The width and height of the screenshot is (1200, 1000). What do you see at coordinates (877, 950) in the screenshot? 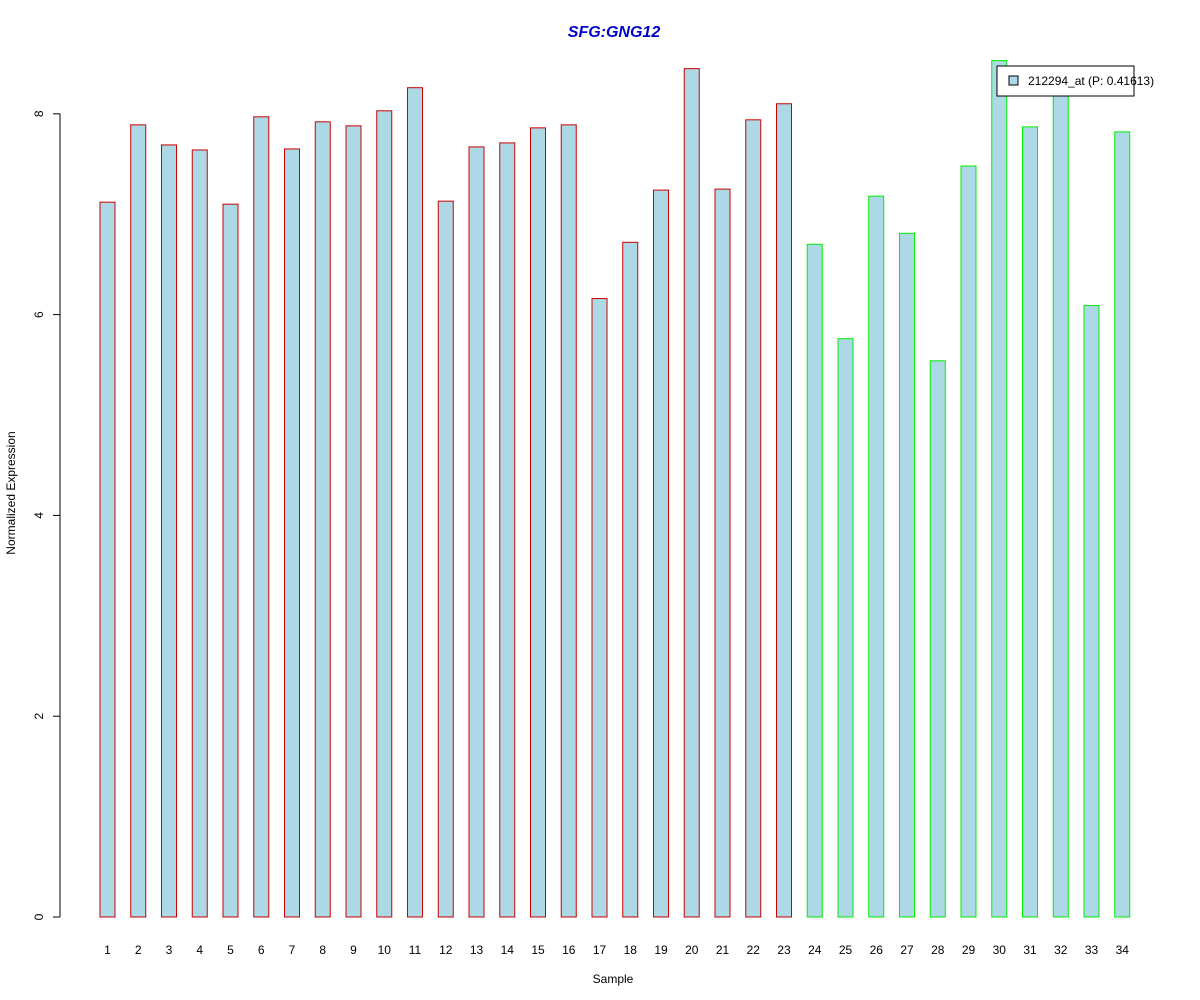
I see `x-axis-tick-label: 26` at bounding box center [877, 950].